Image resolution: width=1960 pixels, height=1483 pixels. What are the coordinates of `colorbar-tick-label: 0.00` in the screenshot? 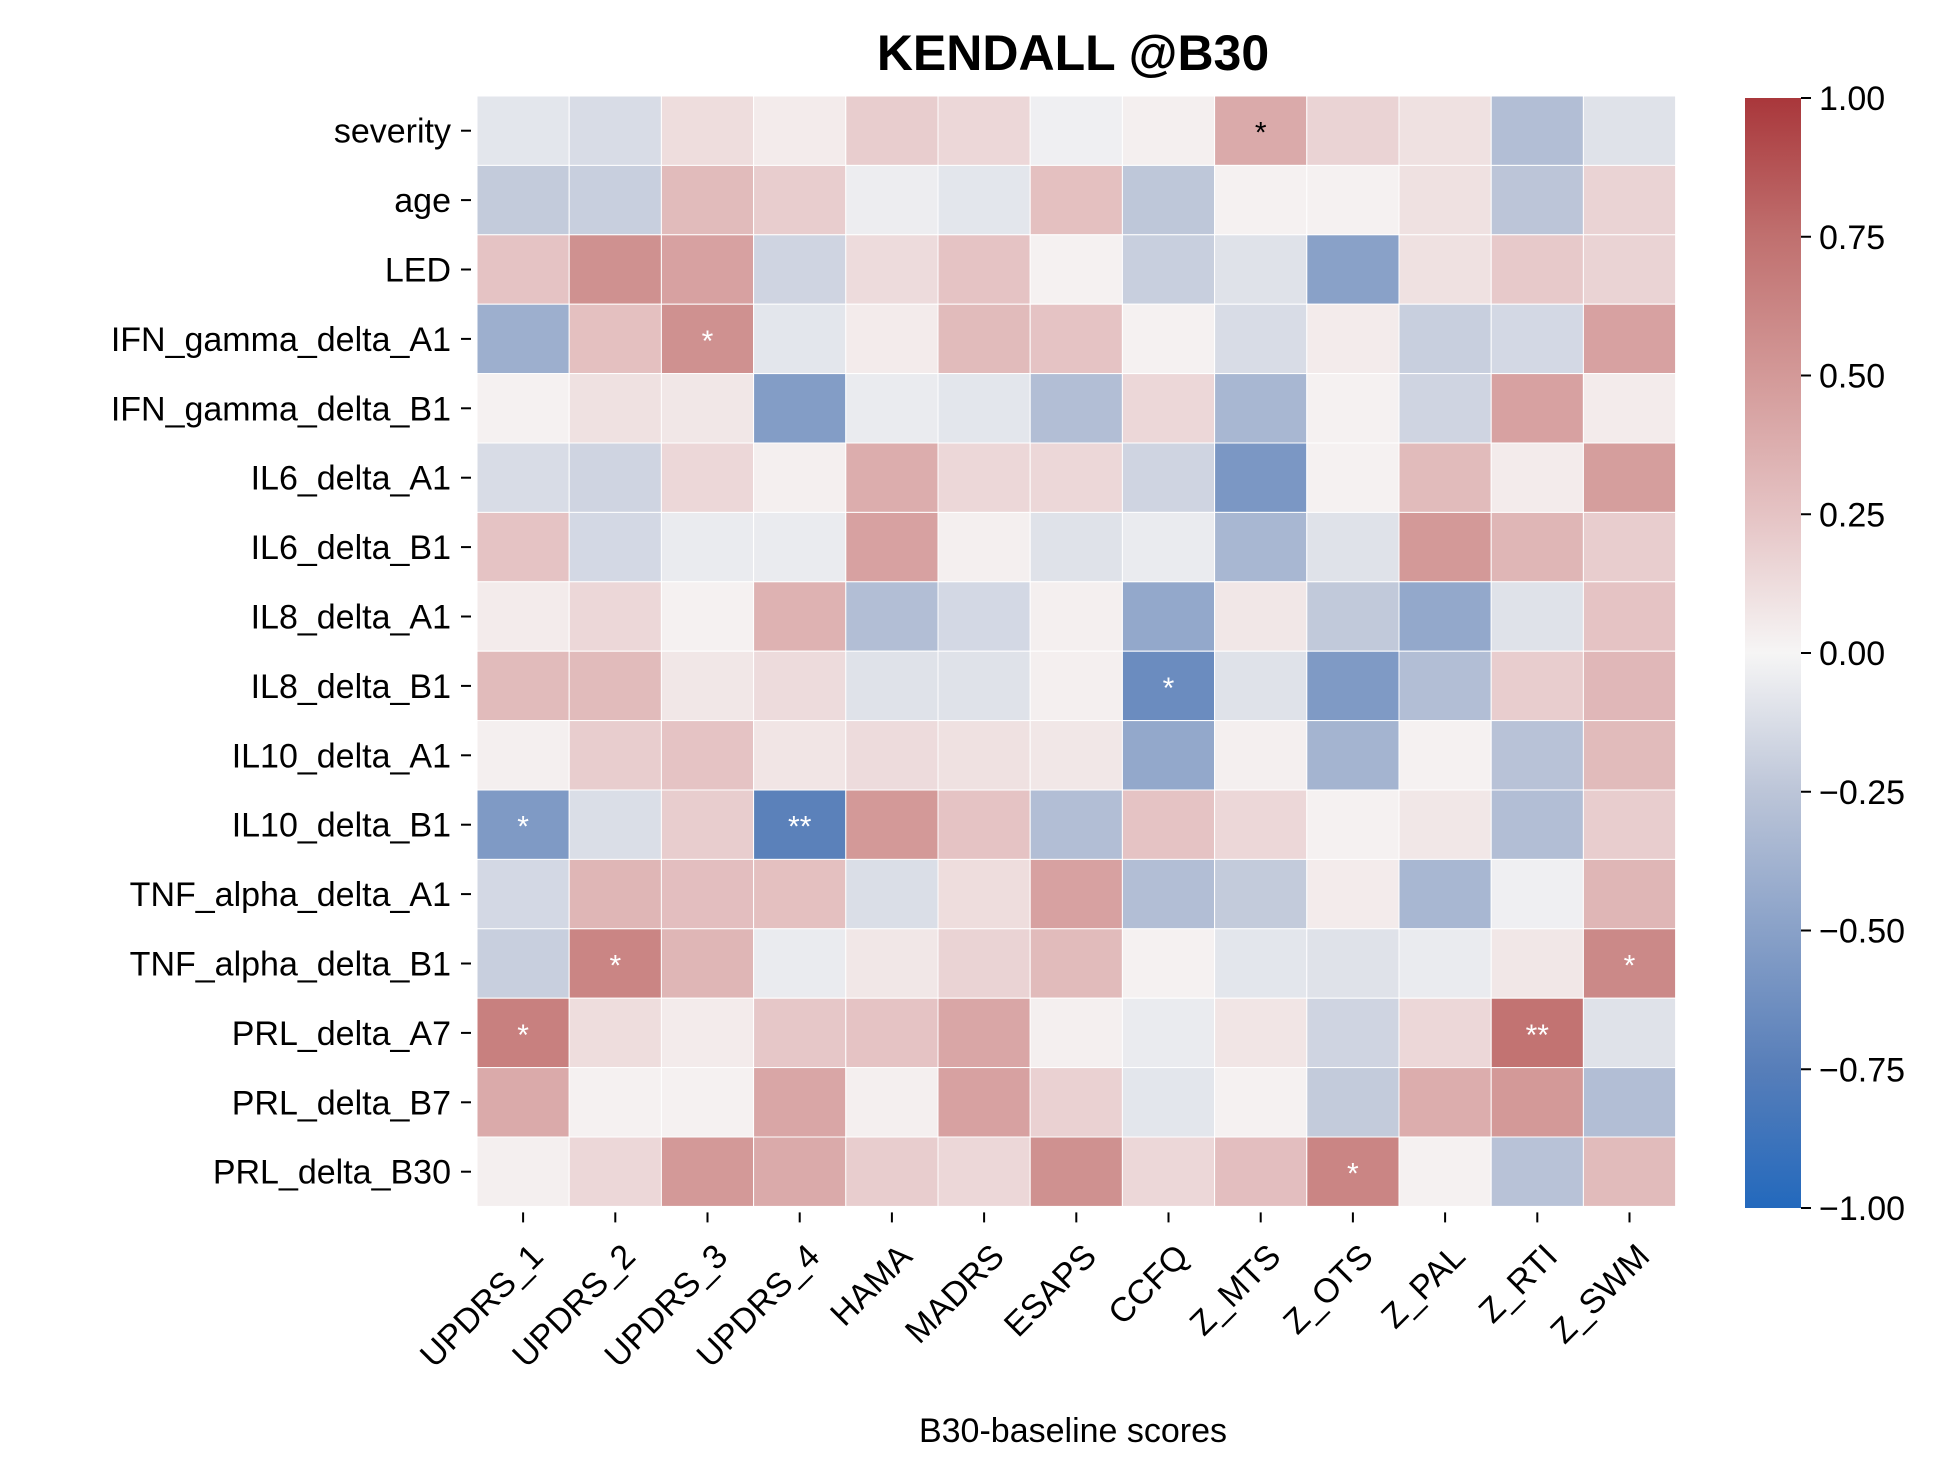 It's located at (1852, 654).